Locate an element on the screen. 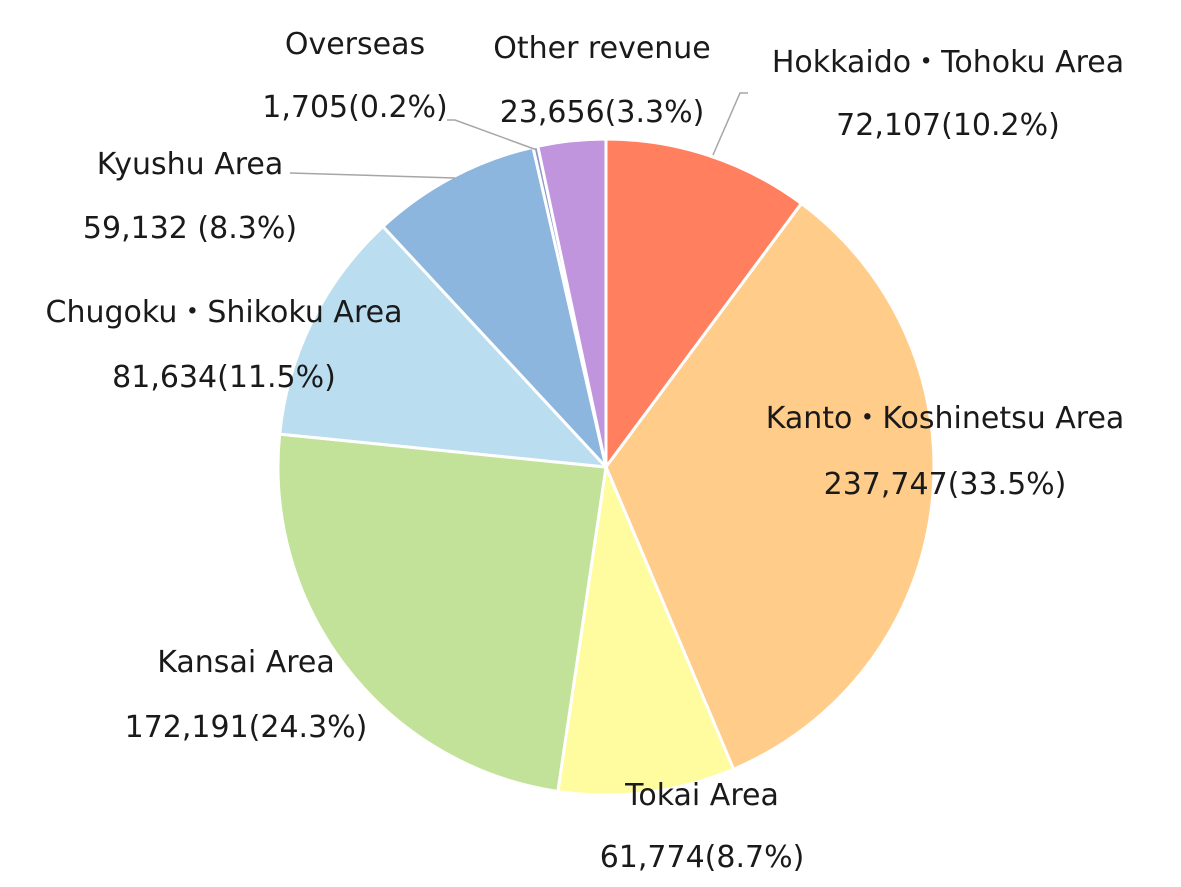 The image size is (1181, 887). slice-value-label: 172,191(24.3%) is located at coordinates (246, 727).